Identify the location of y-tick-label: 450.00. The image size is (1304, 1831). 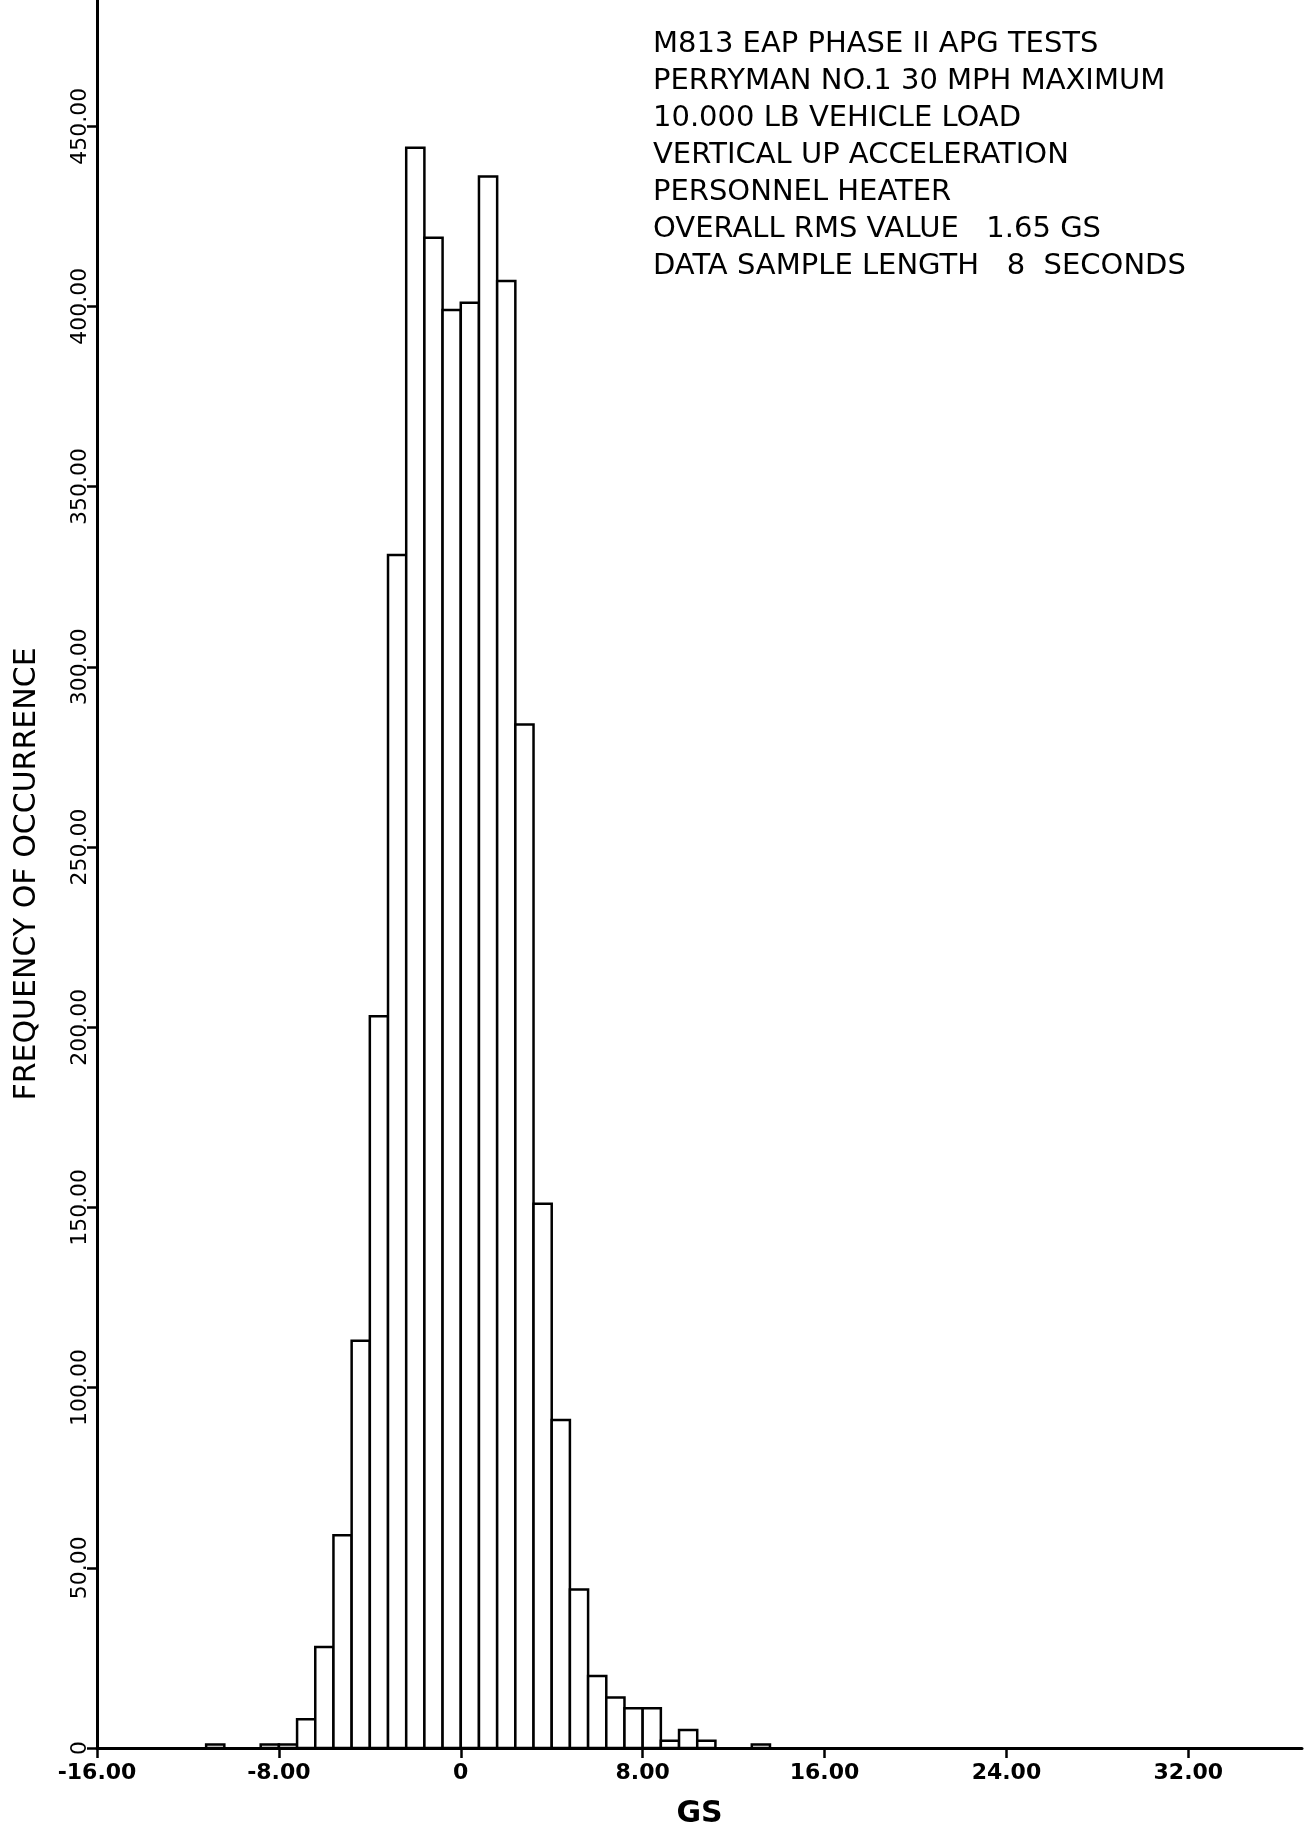
(78, 126).